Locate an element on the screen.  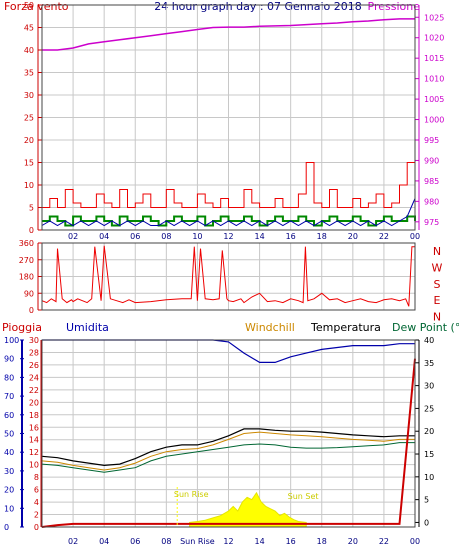
sun-rise-label: Sun Rise is located at coordinates (191, 494).